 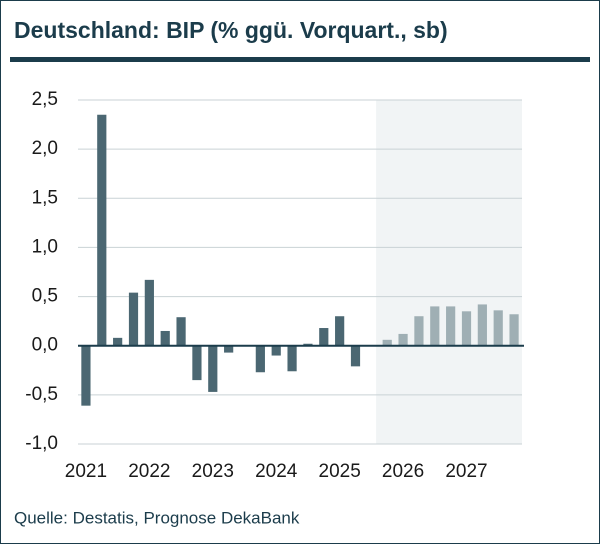 What do you see at coordinates (231, 30) in the screenshot?
I see `chart-title: Deutschland: BIP (% ggü. Vorquart., sb)` at bounding box center [231, 30].